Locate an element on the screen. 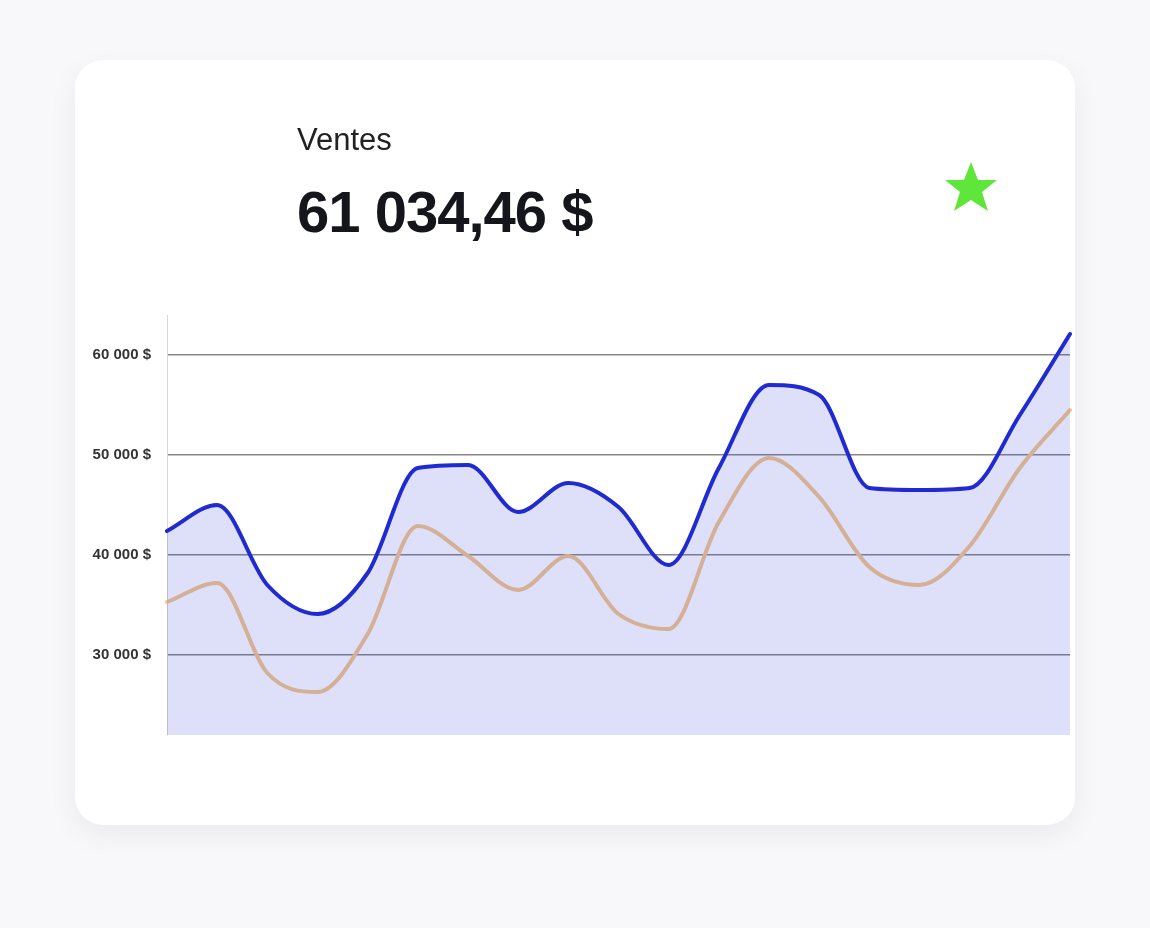  y-tick-label: 40 000 $ is located at coordinates (122, 554).